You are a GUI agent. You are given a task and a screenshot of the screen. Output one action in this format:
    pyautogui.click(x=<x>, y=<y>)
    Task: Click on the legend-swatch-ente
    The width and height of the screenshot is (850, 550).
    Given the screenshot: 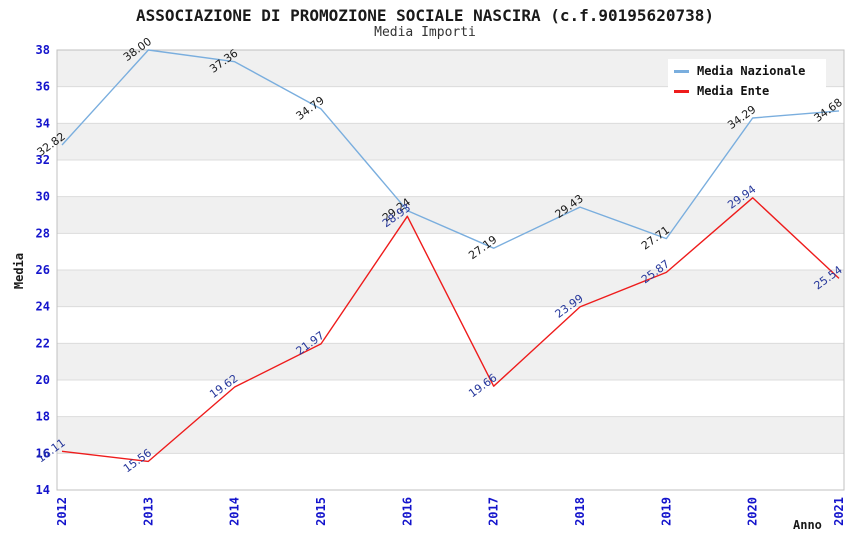 What is the action you would take?
    pyautogui.click(x=681, y=91)
    